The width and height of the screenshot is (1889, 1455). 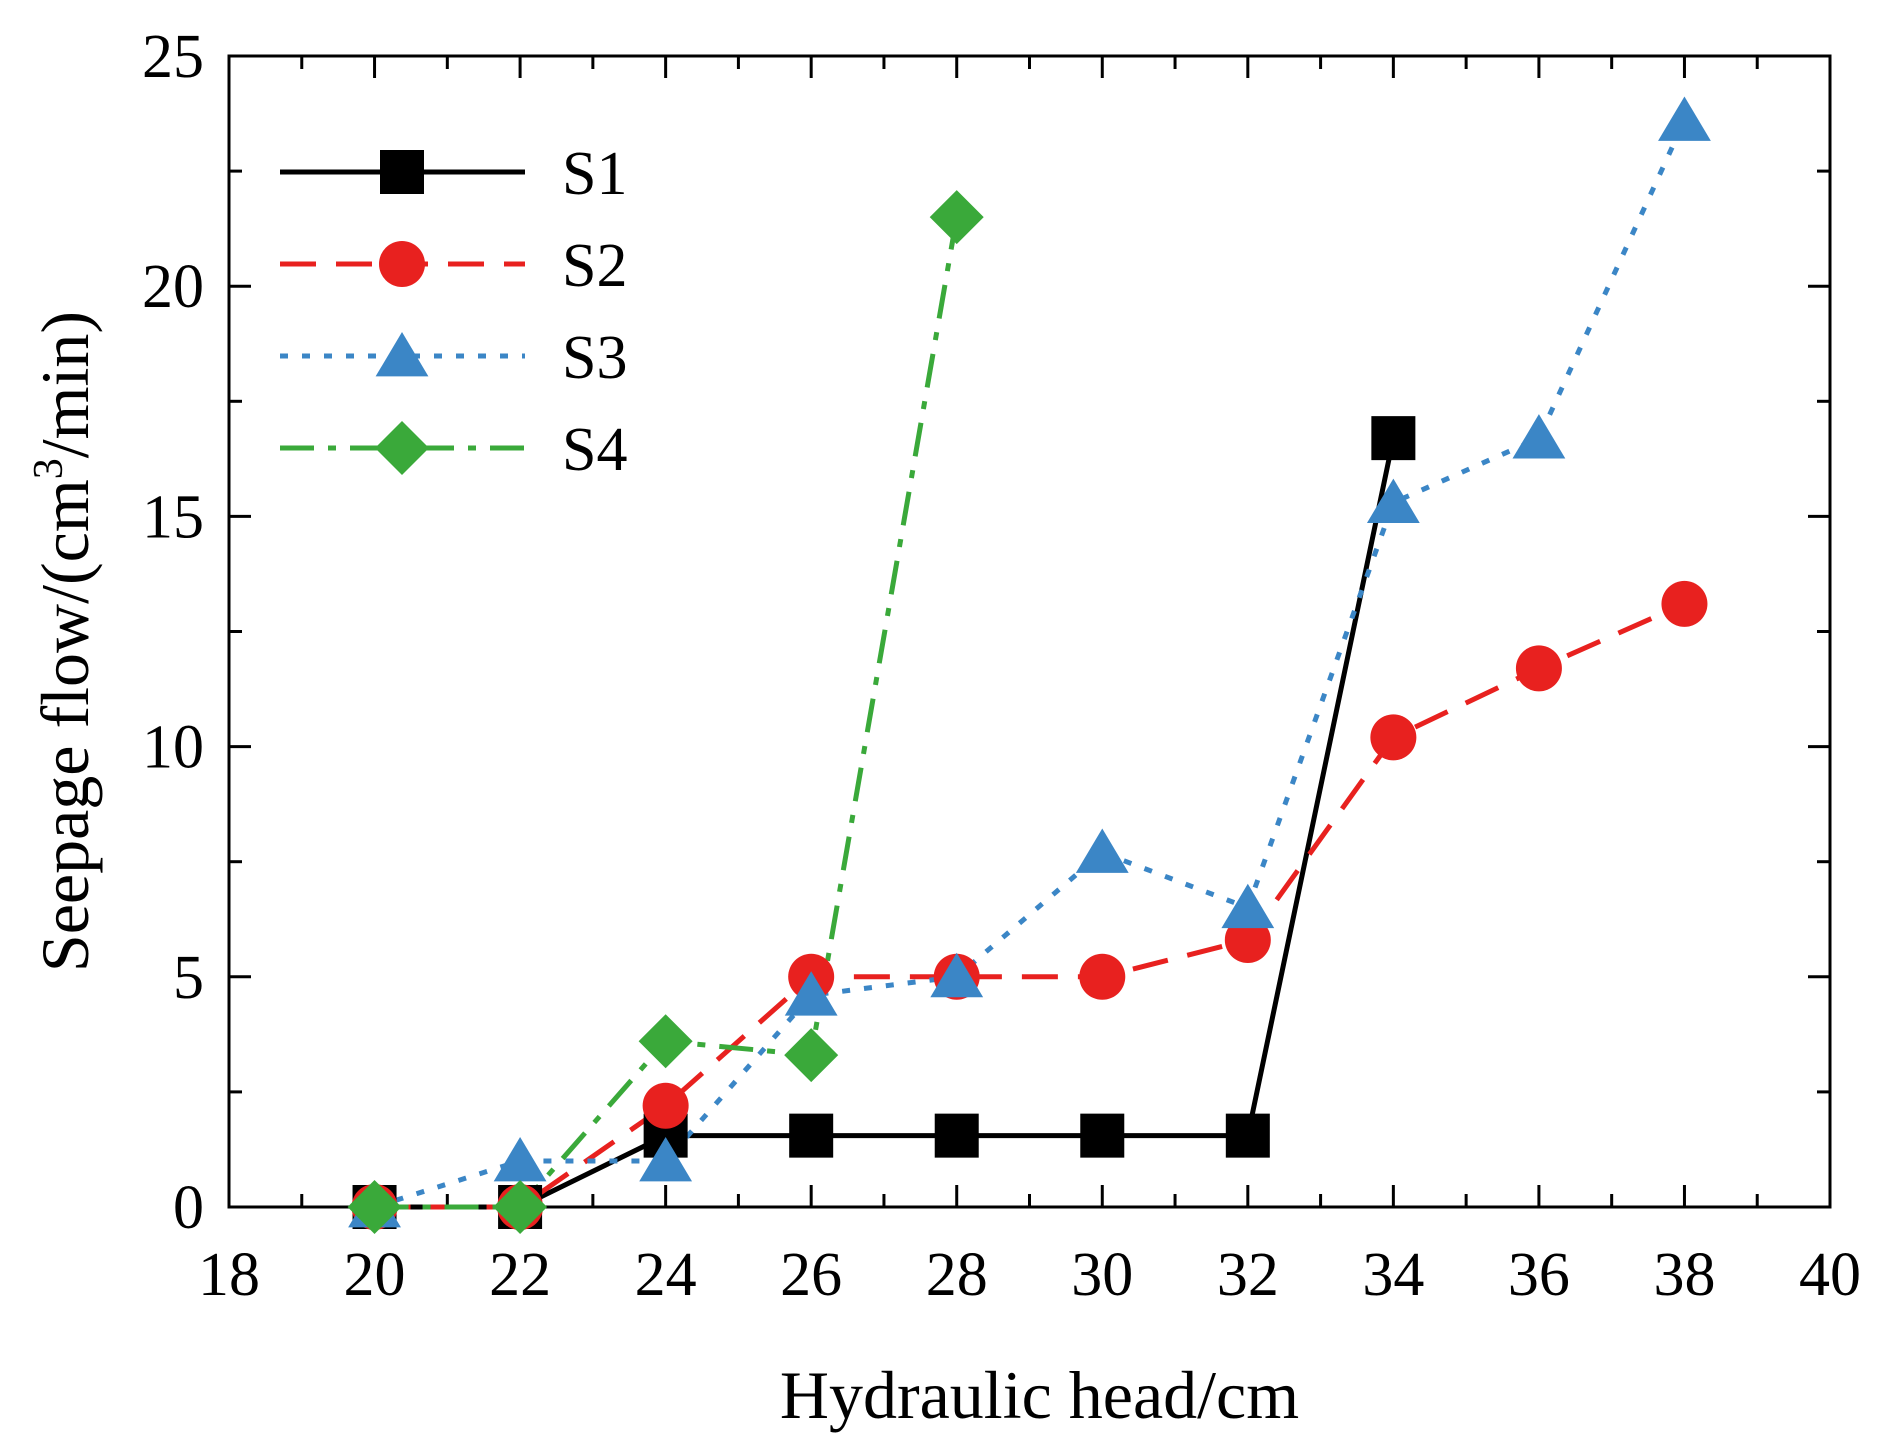 What do you see at coordinates (188, 1208) in the screenshot?
I see `y-tick-label: 0` at bounding box center [188, 1208].